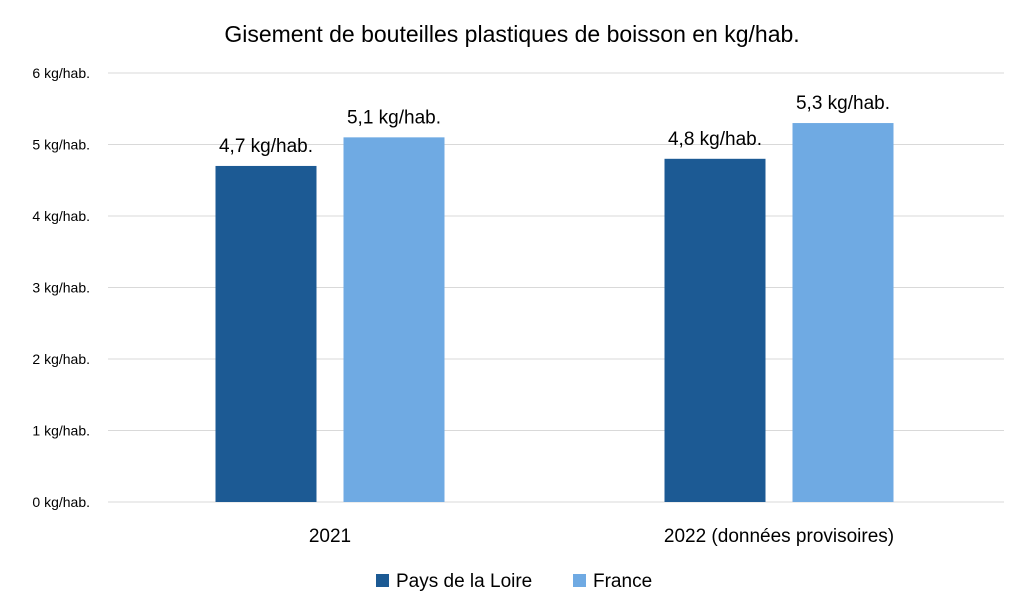 Image resolution: width=1024 pixels, height=614 pixels. What do you see at coordinates (622, 581) in the screenshot?
I see `legend-label: France` at bounding box center [622, 581].